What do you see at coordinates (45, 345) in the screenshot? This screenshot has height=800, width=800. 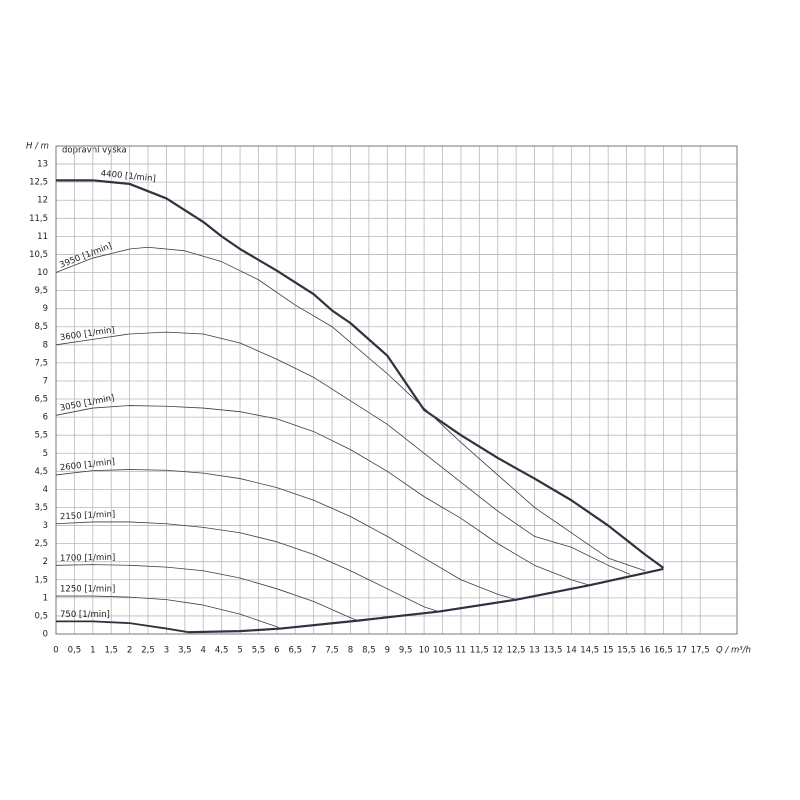 I see `y-tick-label: 8` at bounding box center [45, 345].